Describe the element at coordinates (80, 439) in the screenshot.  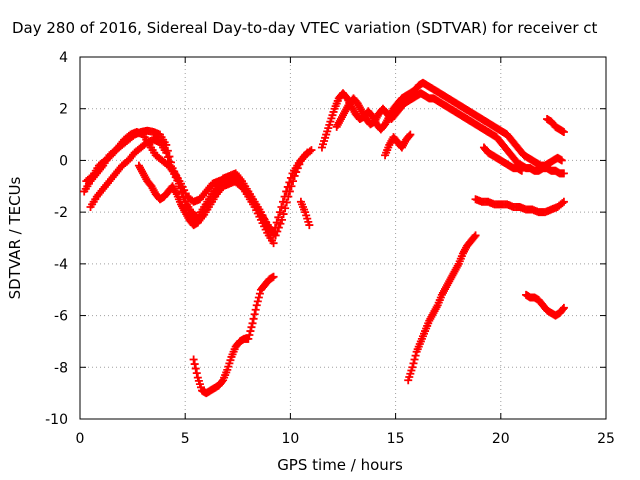
I see `x-tick-label: 0` at that location.